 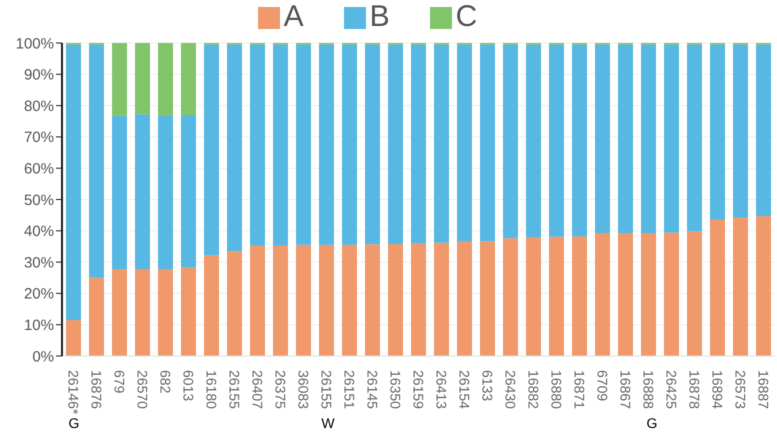 I want to click on x-tick-label: 16888, so click(x=648, y=390).